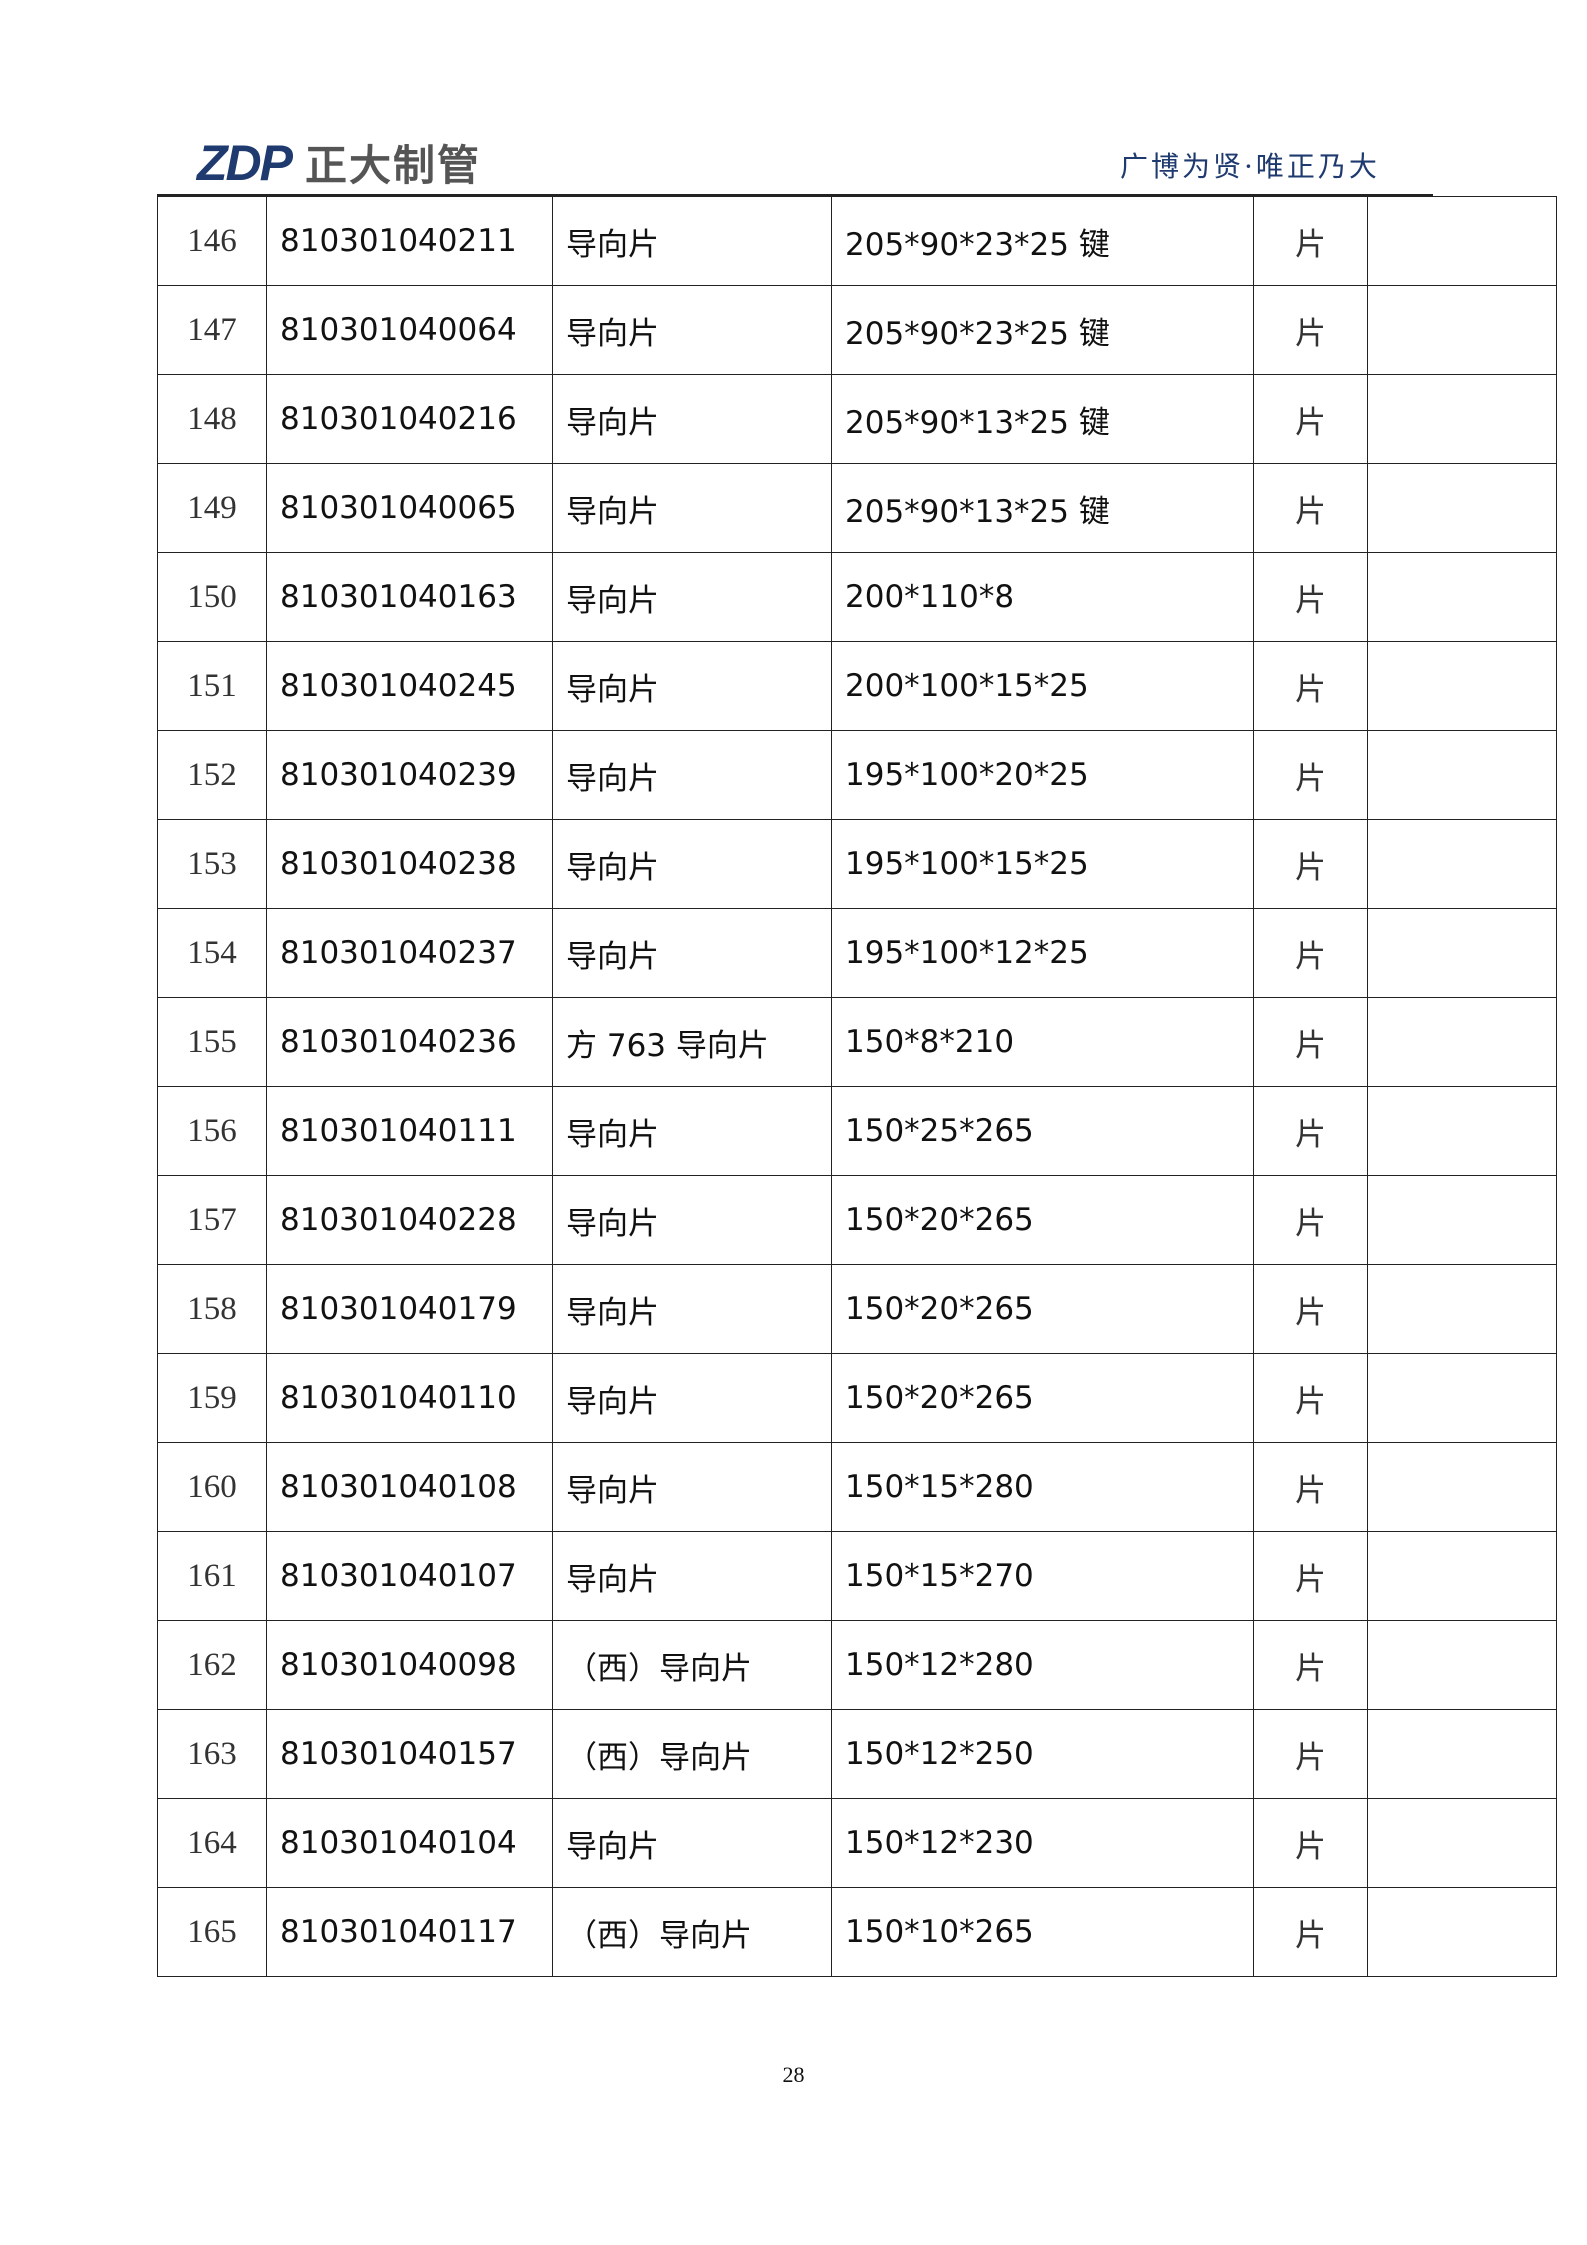 The width and height of the screenshot is (1587, 2245). Describe the element at coordinates (212, 330) in the screenshot. I see `cell-no: 147` at that location.